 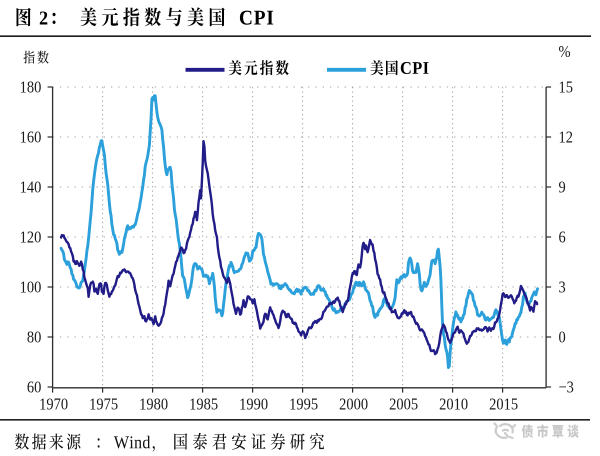 I want to click on svg-text: 2010, so click(x=453, y=405).